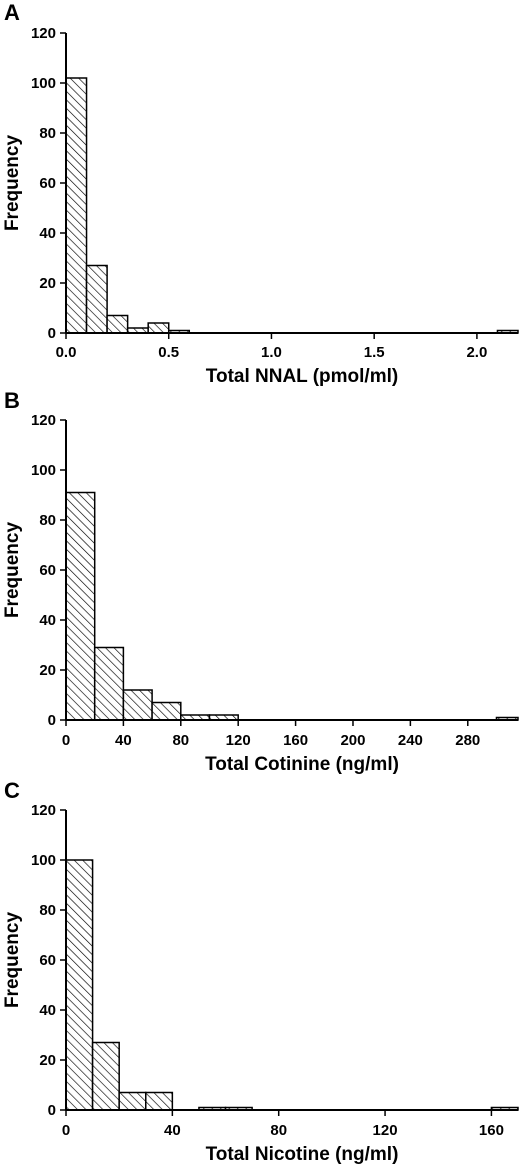  What do you see at coordinates (168, 352) in the screenshot?
I see `x-tick-label: 0.5` at bounding box center [168, 352].